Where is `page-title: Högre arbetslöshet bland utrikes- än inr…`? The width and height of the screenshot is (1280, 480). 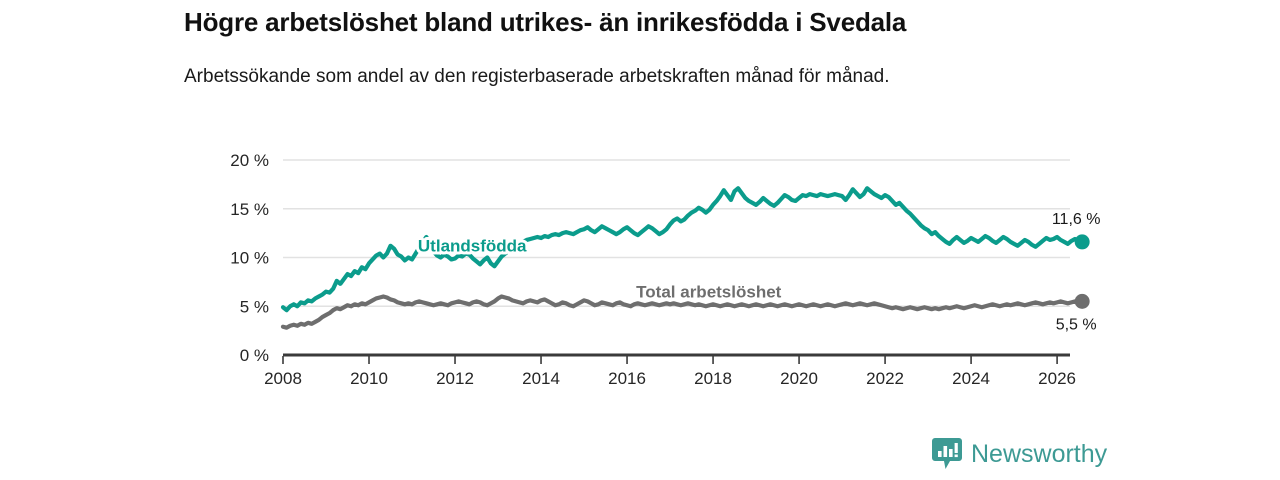
page-title: Högre arbetslöshet bland utrikes- än inr… is located at coordinates (545, 22).